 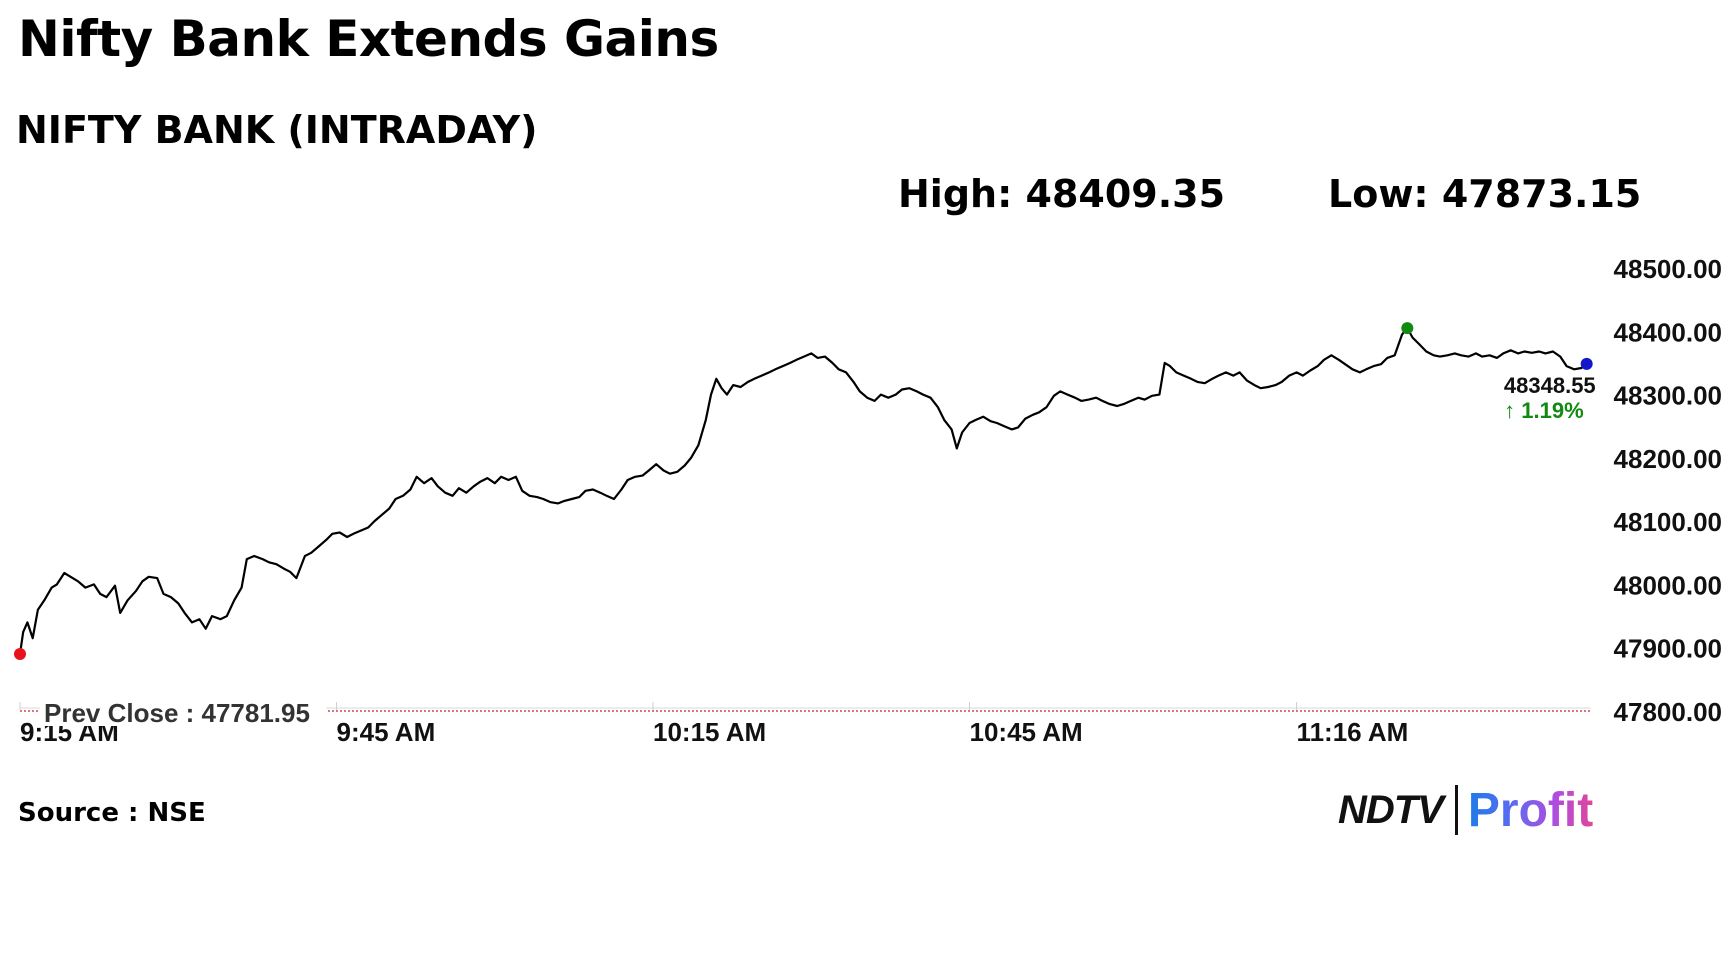 I want to click on y-tick-label: 48300.00, so click(x=1668, y=396).